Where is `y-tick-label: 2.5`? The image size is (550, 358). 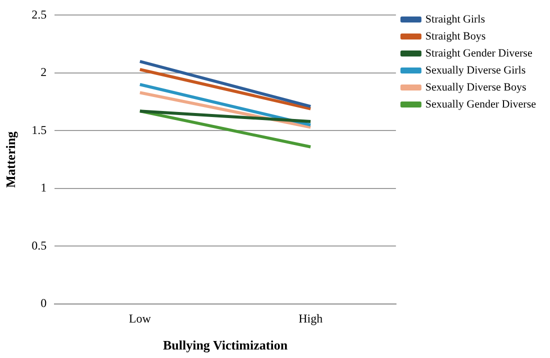
y-tick-label: 2.5 is located at coordinates (39, 14).